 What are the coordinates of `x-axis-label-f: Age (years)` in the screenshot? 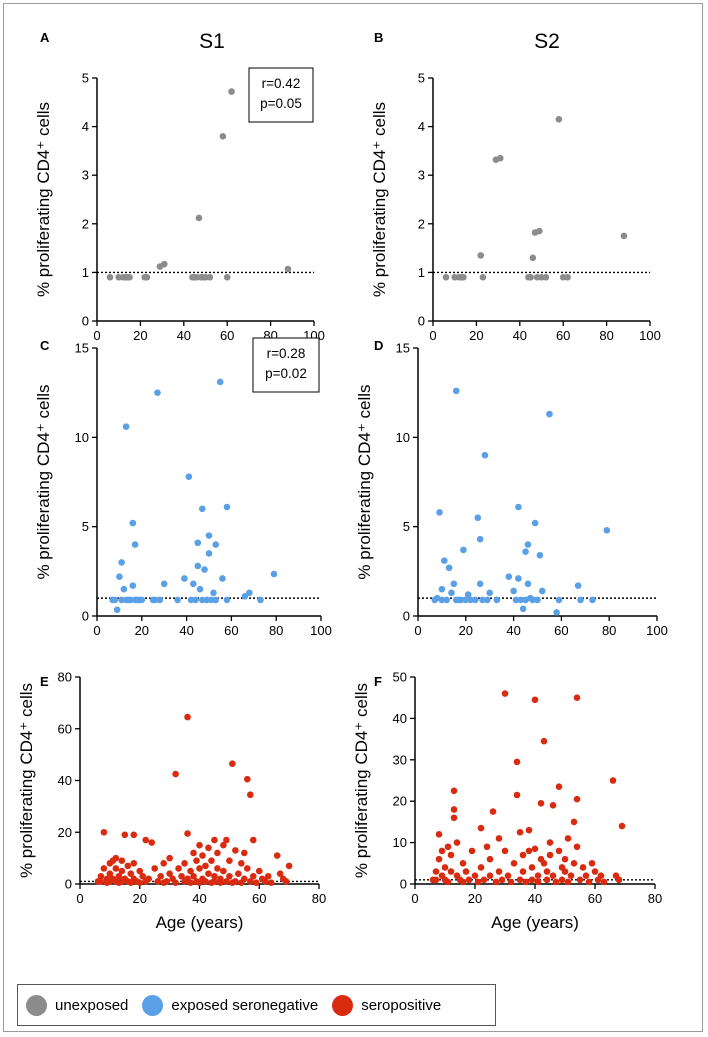 It's located at (535, 922).